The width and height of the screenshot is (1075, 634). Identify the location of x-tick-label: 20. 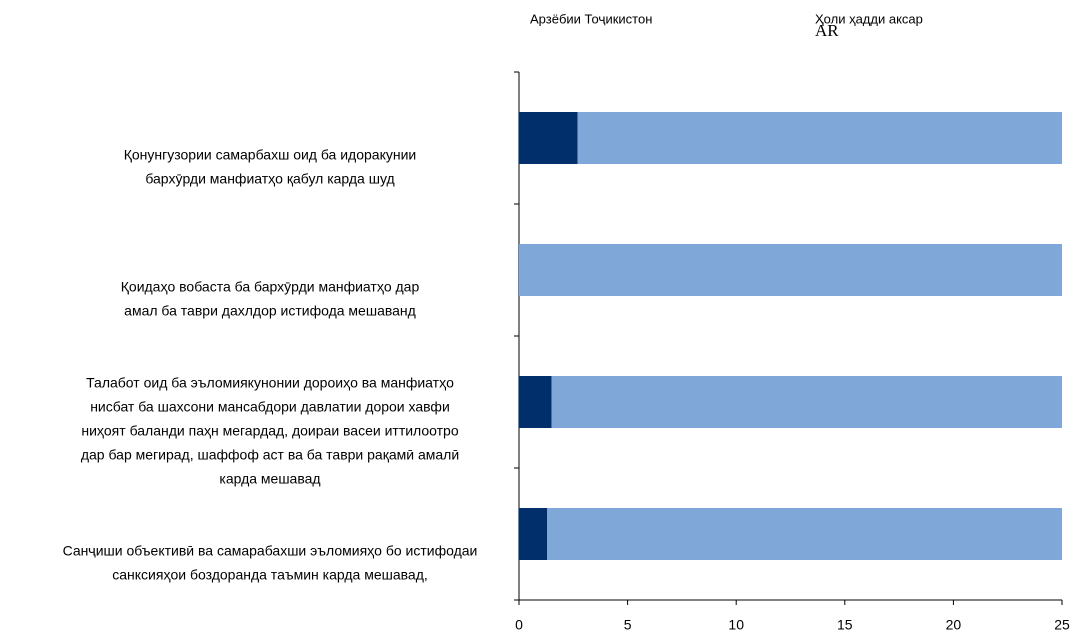
(954, 625).